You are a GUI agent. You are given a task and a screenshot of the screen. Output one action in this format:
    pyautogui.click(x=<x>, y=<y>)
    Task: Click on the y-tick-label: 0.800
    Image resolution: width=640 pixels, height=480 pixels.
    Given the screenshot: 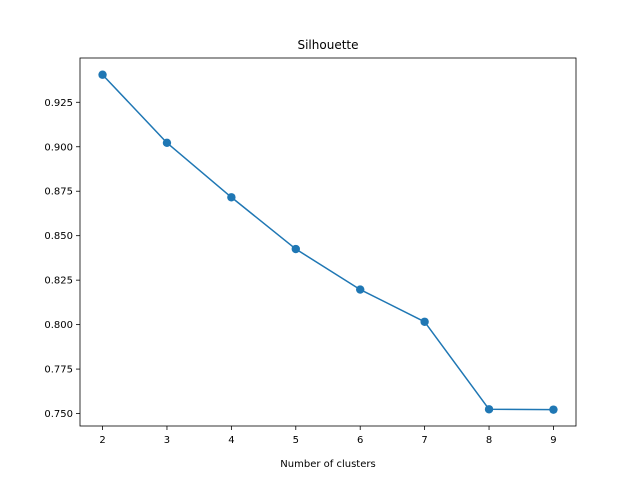 What is the action you would take?
    pyautogui.click(x=58, y=325)
    